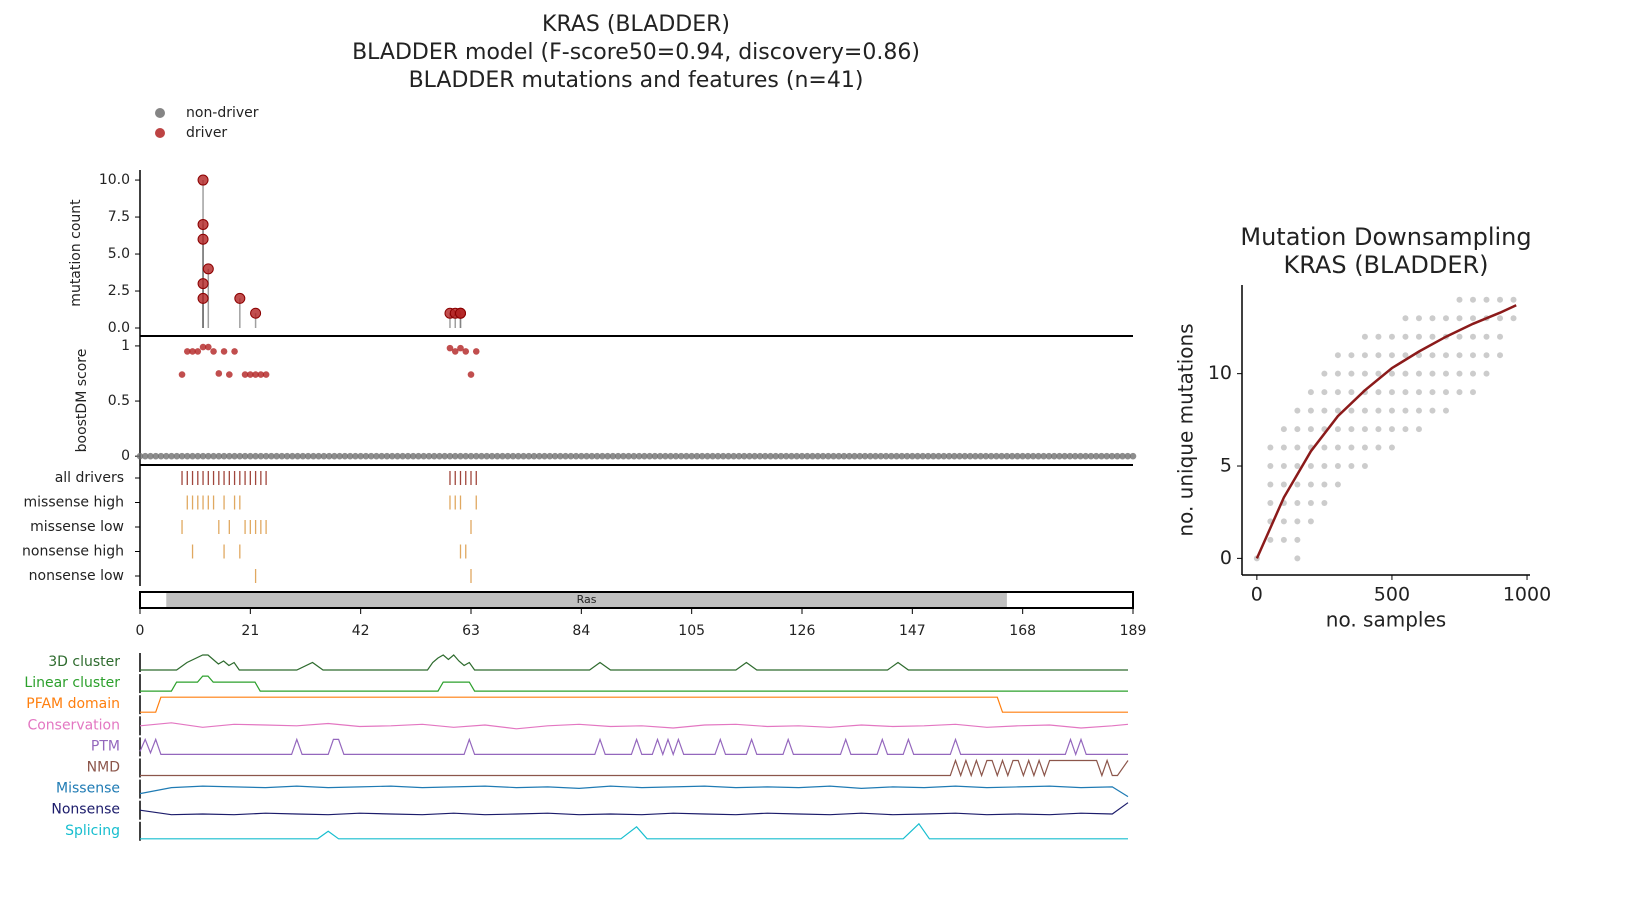 The image size is (1650, 905). I want to click on track-label: missense low, so click(77, 527).